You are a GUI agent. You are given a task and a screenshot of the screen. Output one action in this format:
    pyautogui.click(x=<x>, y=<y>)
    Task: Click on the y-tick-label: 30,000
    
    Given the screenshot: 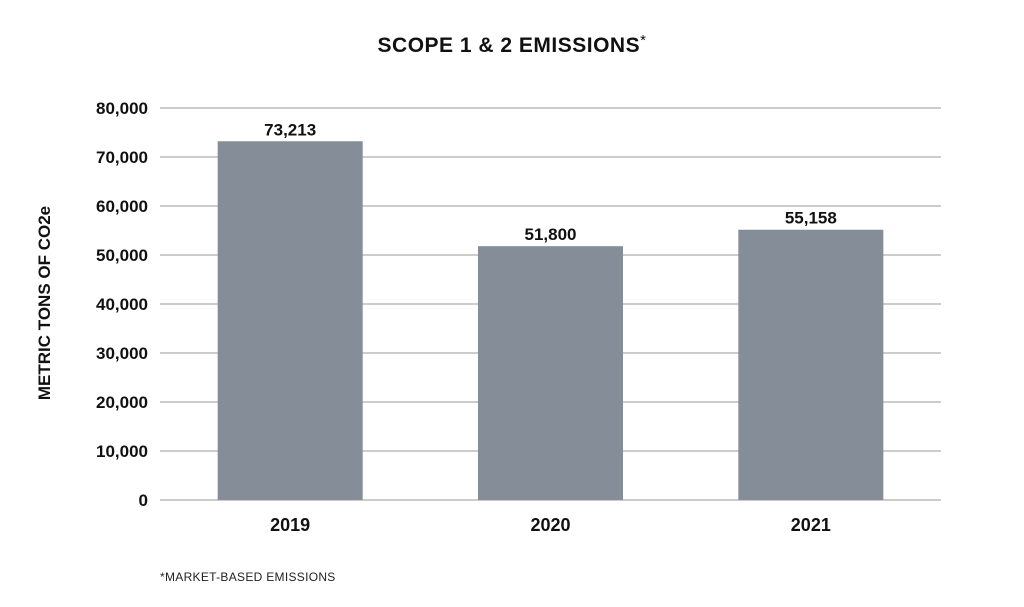 What is the action you would take?
    pyautogui.click(x=122, y=353)
    